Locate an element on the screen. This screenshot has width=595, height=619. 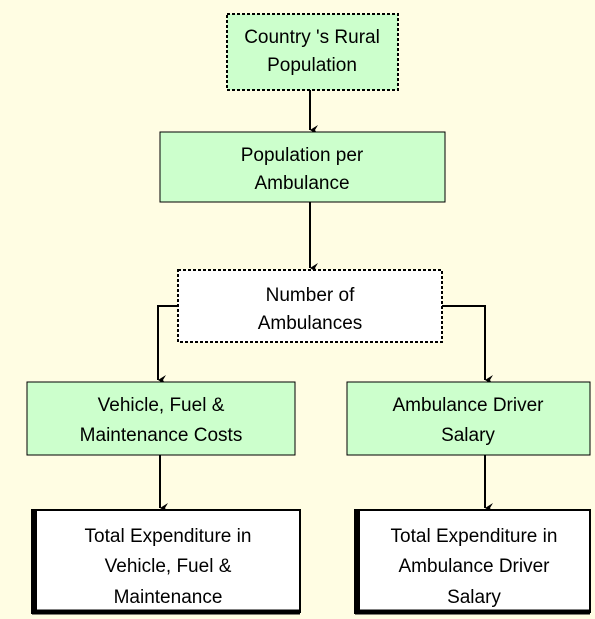
node-text: Ambulances is located at coordinates (310, 323).